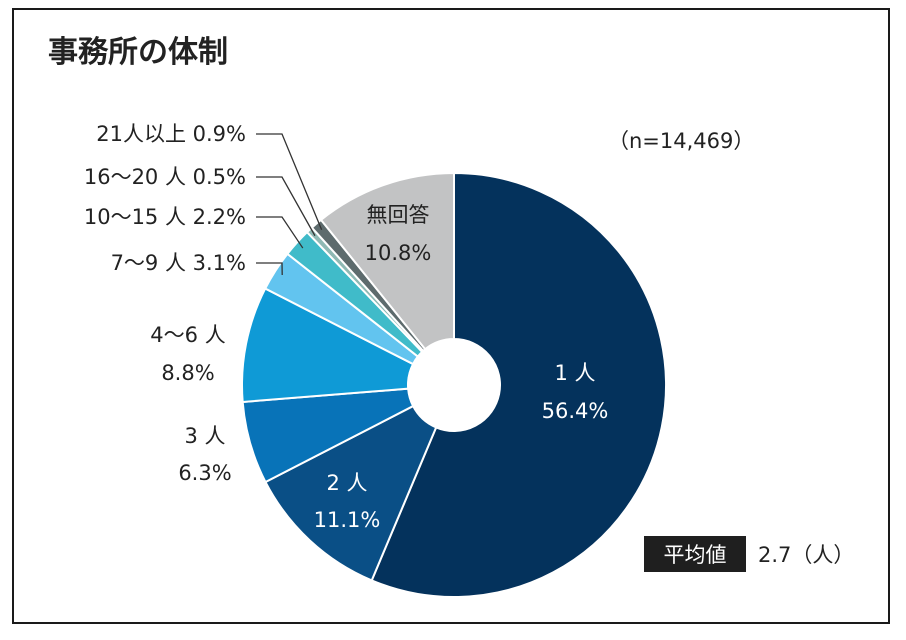  What do you see at coordinates (187, 373) in the screenshot?
I see `slice-value-3: 8.8%` at bounding box center [187, 373].